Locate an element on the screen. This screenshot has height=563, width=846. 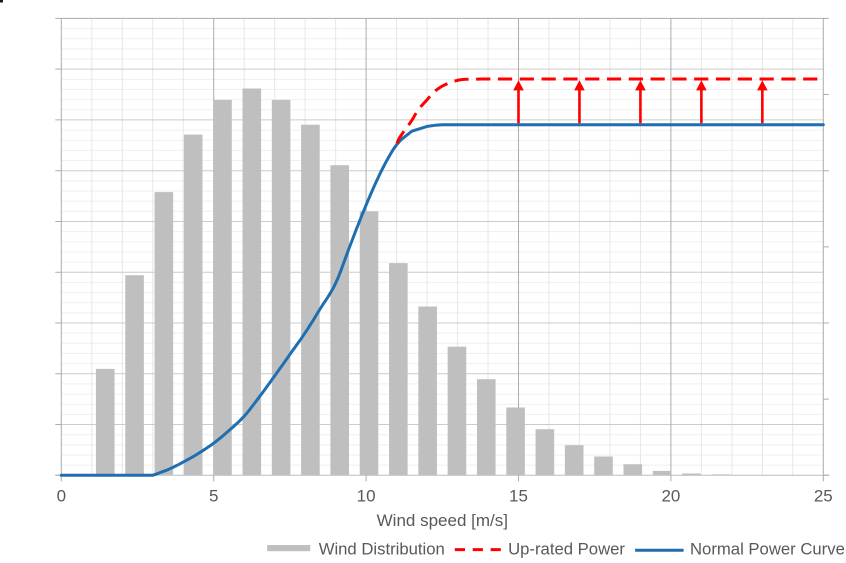
svg-text: Normal Power Curve is located at coordinates (767, 549).